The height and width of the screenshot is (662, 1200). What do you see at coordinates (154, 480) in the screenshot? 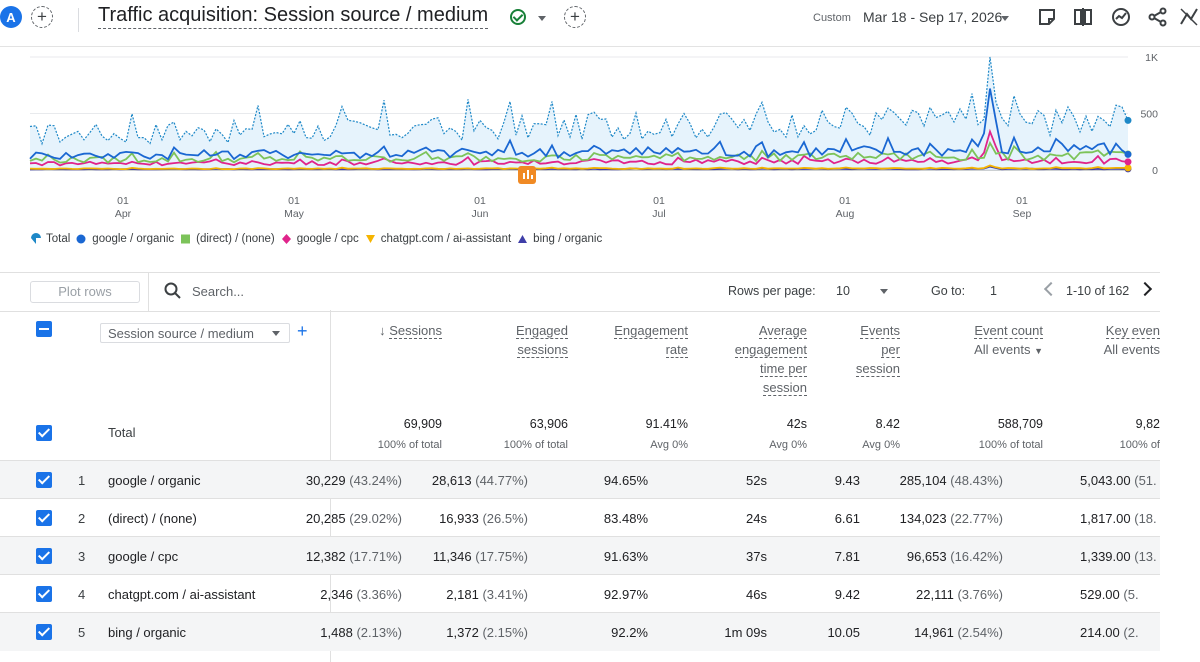
I see `row-dimension: google / organic` at bounding box center [154, 480].